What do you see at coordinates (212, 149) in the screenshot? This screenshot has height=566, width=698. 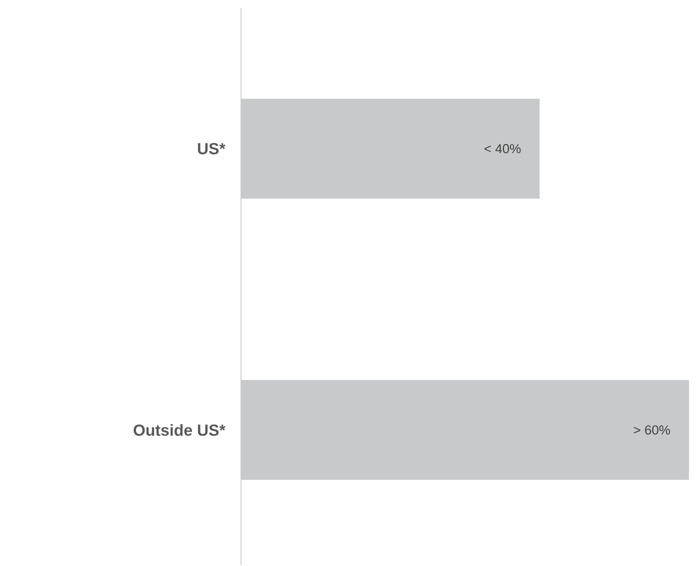 I see `y-tick-label: US*` at bounding box center [212, 149].